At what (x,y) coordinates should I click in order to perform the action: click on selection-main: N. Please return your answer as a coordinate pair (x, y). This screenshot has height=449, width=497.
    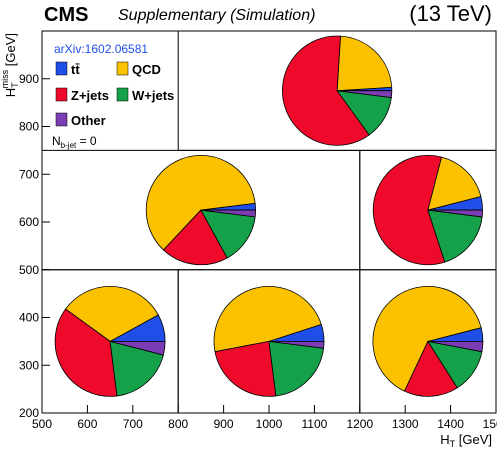
    Looking at the image, I should click on (56, 141).